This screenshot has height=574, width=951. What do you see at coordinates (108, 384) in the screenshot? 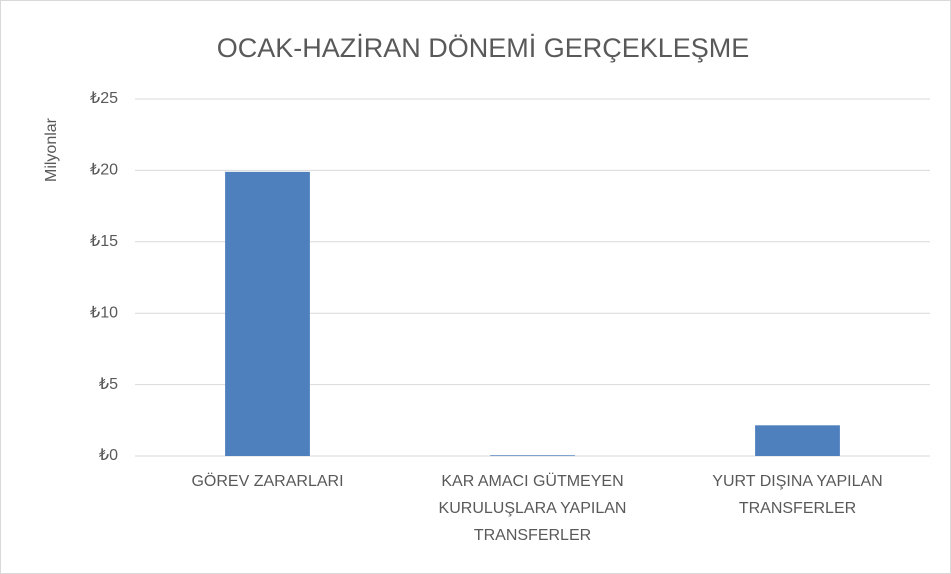
I see `y-tick-label: ₺5` at bounding box center [108, 384].